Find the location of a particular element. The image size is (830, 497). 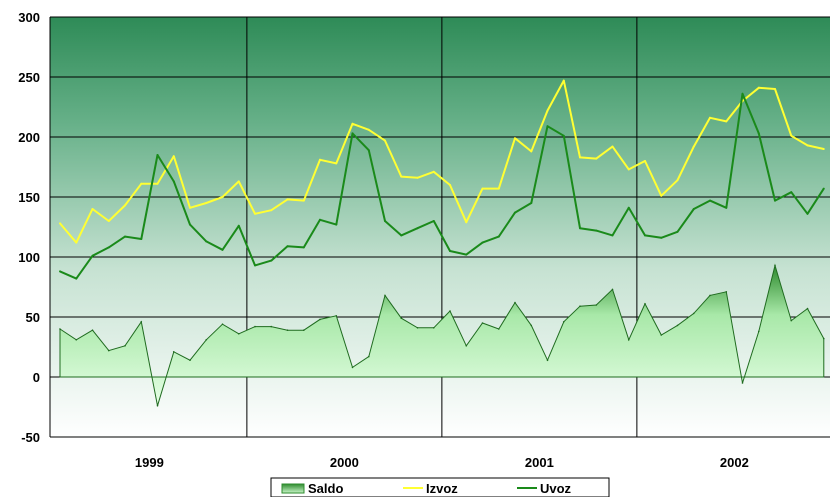

legend-label-uvoz: Uvoz is located at coordinates (556, 488).